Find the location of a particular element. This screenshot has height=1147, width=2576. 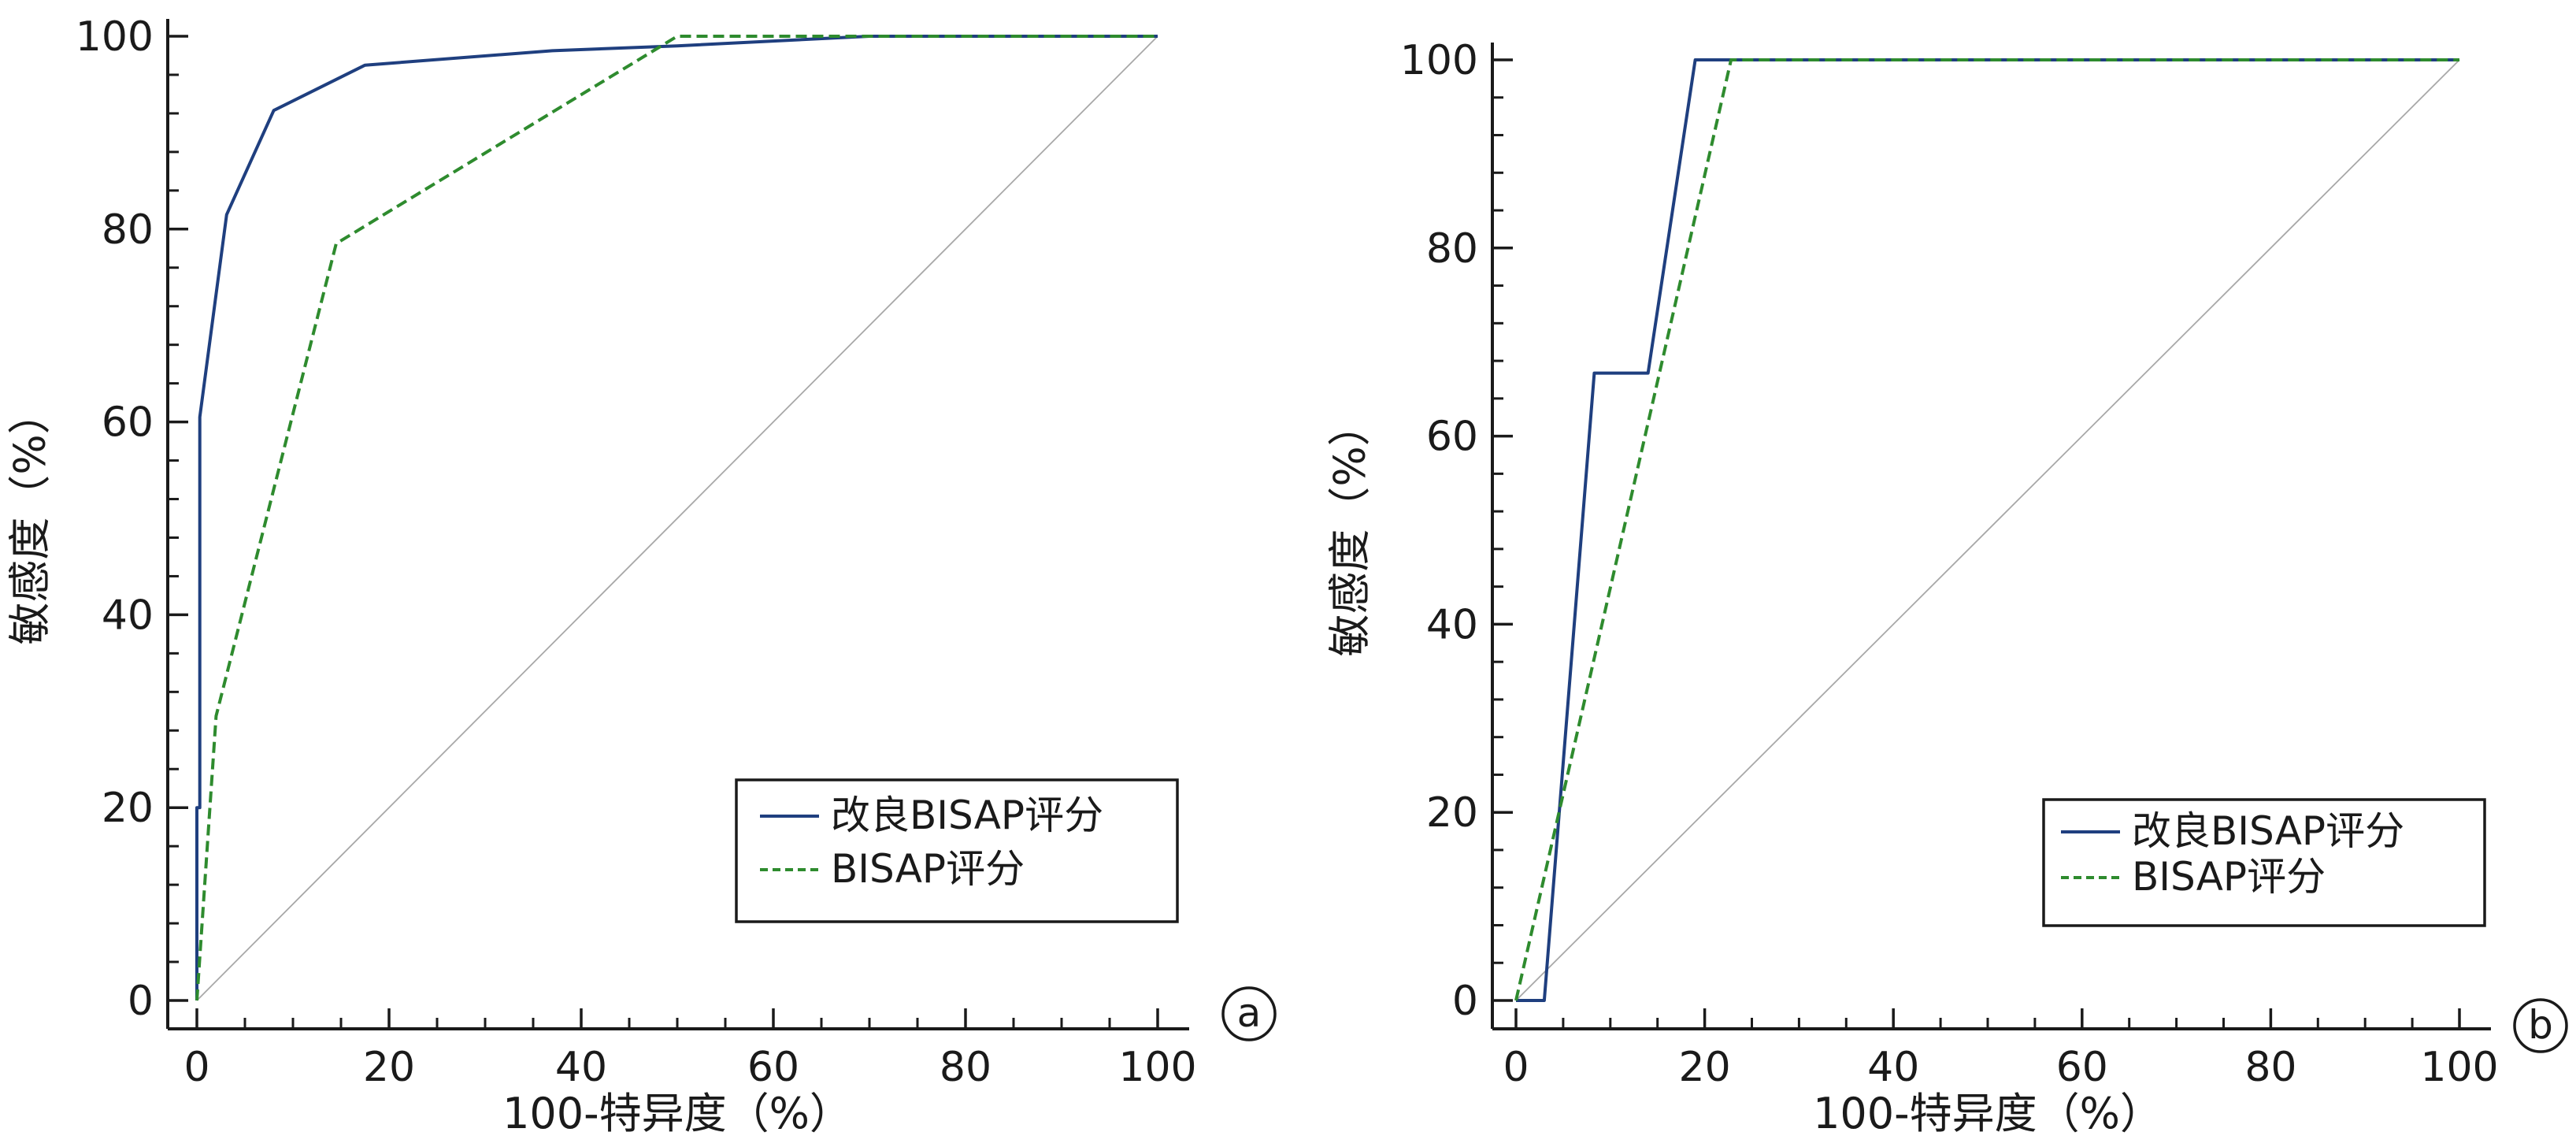

panel-label: a is located at coordinates (1249, 1013).